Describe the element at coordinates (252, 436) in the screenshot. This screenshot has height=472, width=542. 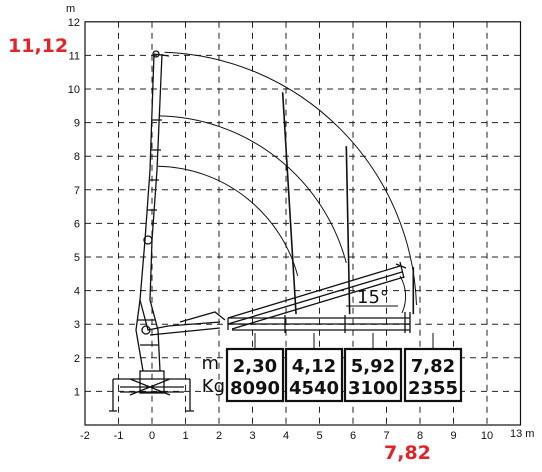
I see `x-tick-label: 3` at that location.